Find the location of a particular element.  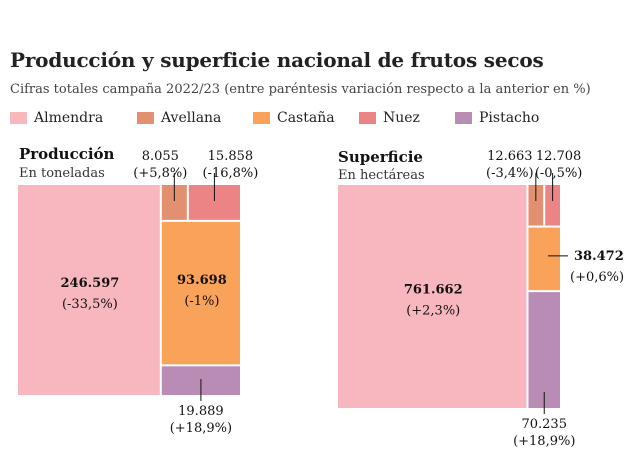

change-label-superficie-pistacho: (+18,9%) is located at coordinates (544, 441).